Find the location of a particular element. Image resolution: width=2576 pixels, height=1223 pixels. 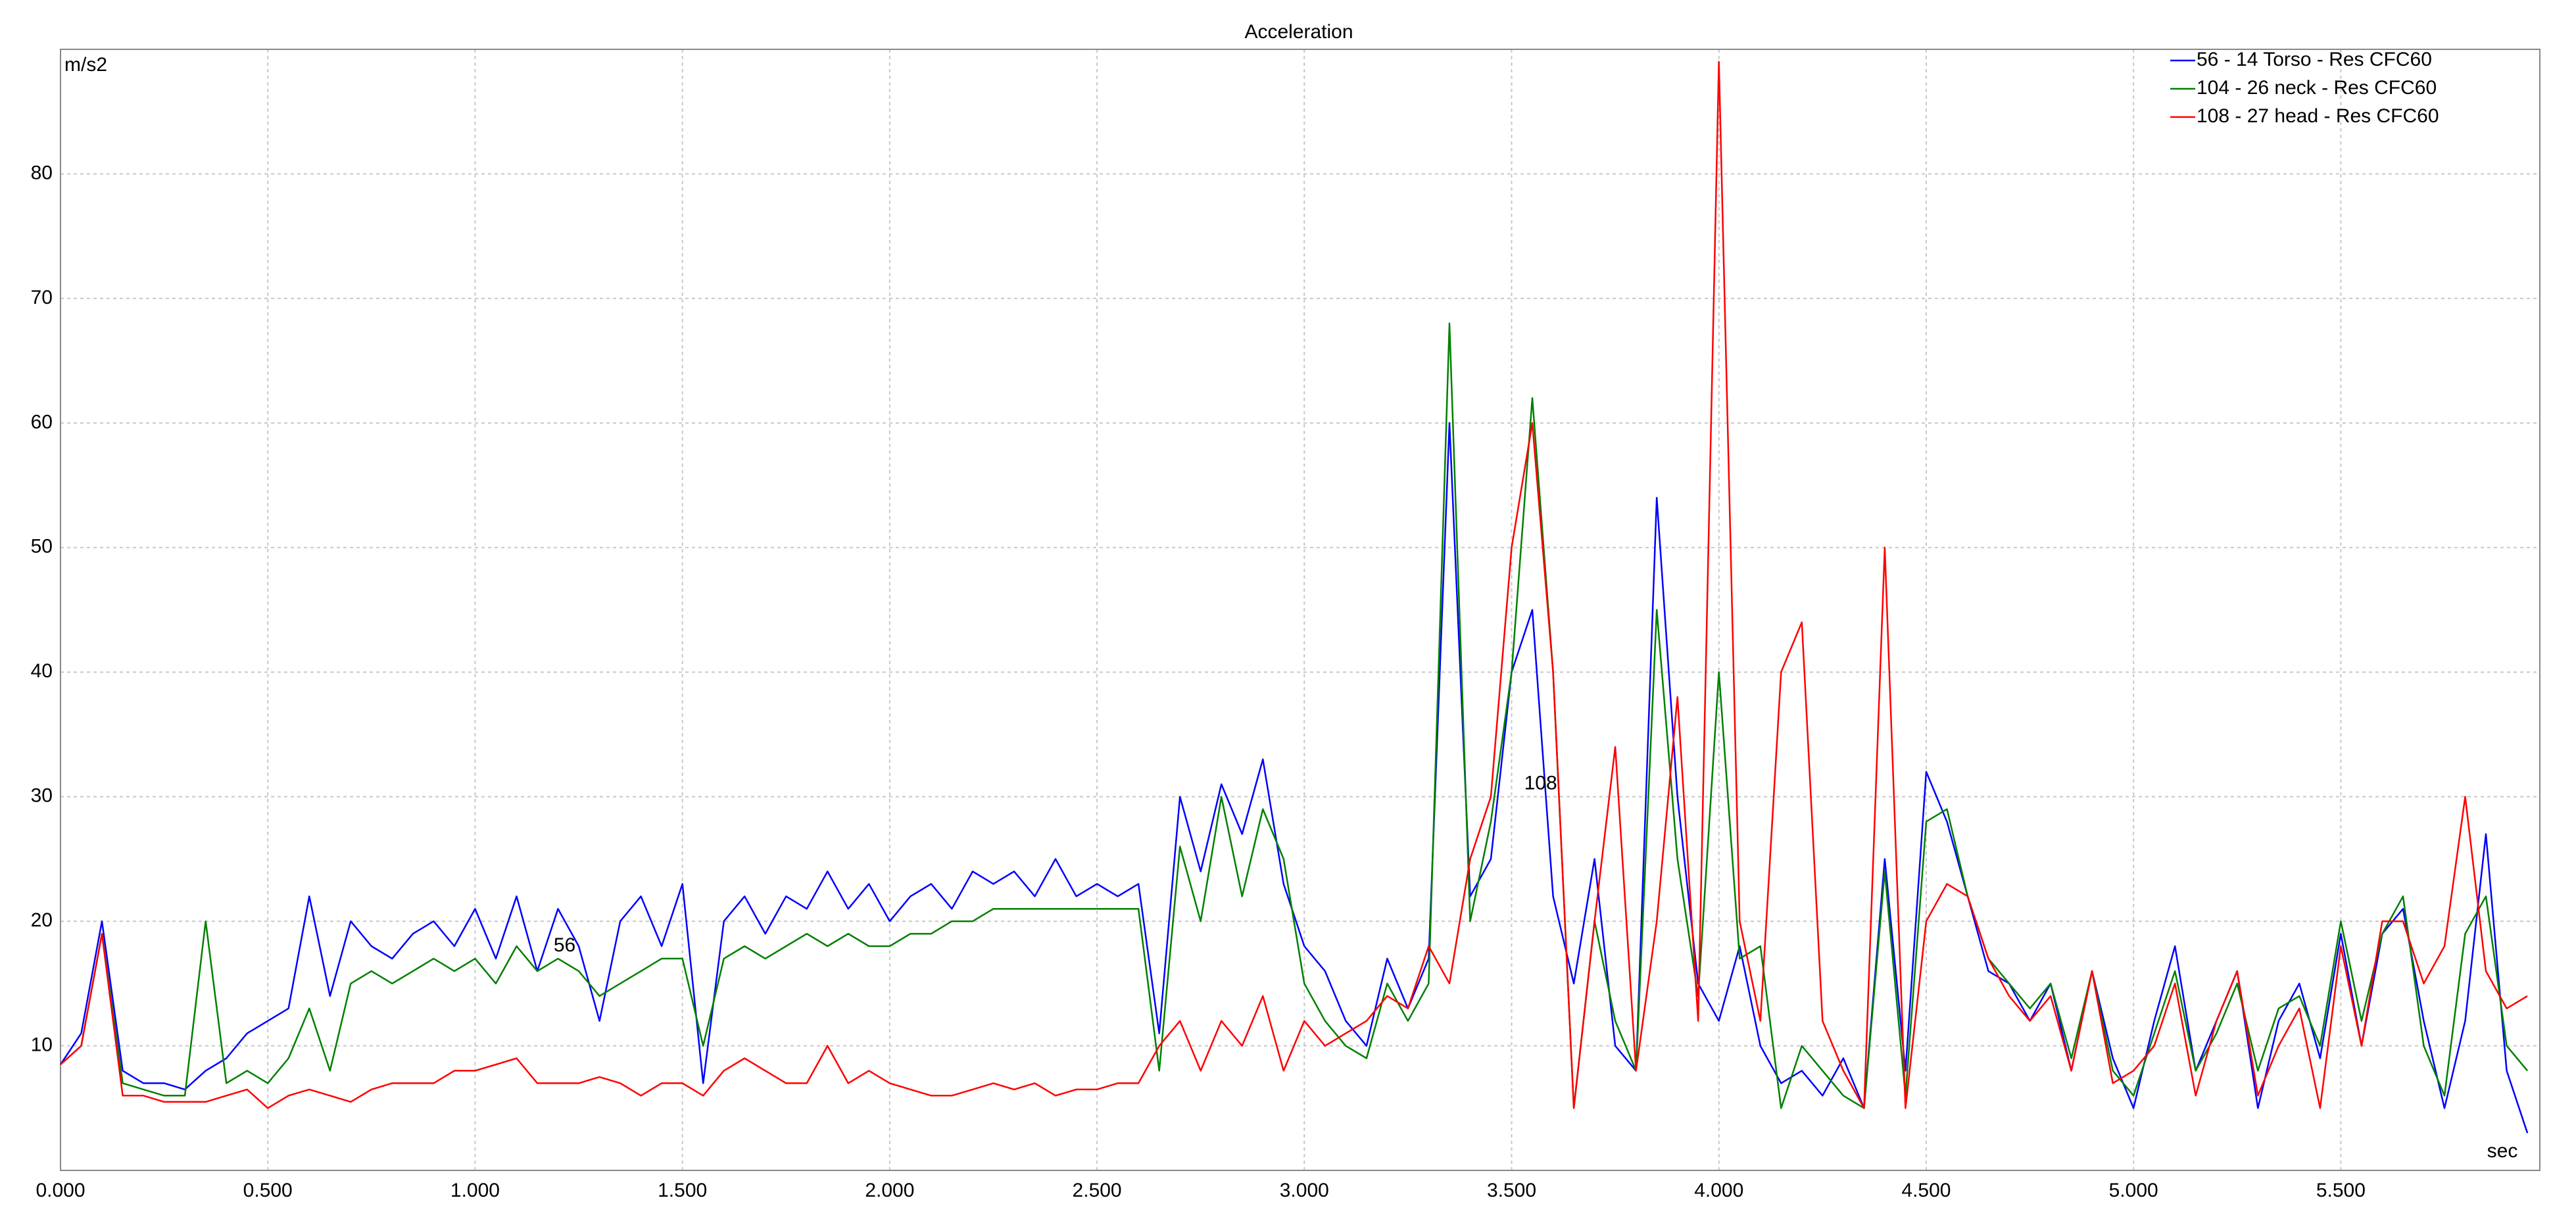

x-tick-label: 4.500 is located at coordinates (1926, 1190).